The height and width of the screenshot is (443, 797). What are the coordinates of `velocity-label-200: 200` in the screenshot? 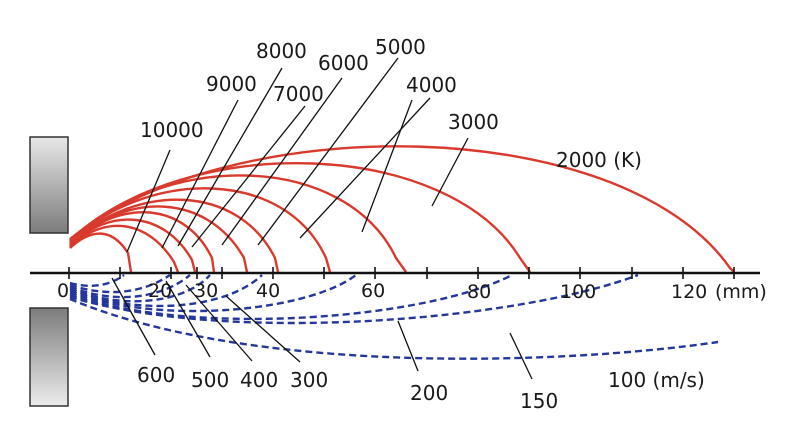 It's located at (429, 393).